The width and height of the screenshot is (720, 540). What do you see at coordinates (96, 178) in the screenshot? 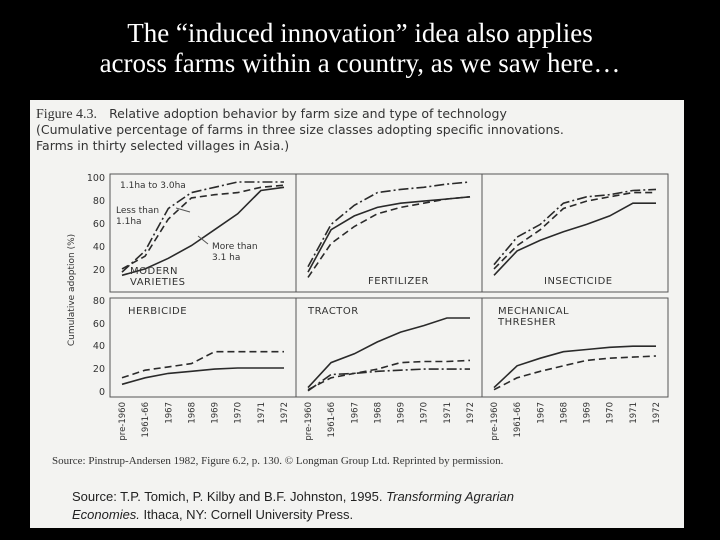
I see `y-tick-label: 100` at bounding box center [96, 178].